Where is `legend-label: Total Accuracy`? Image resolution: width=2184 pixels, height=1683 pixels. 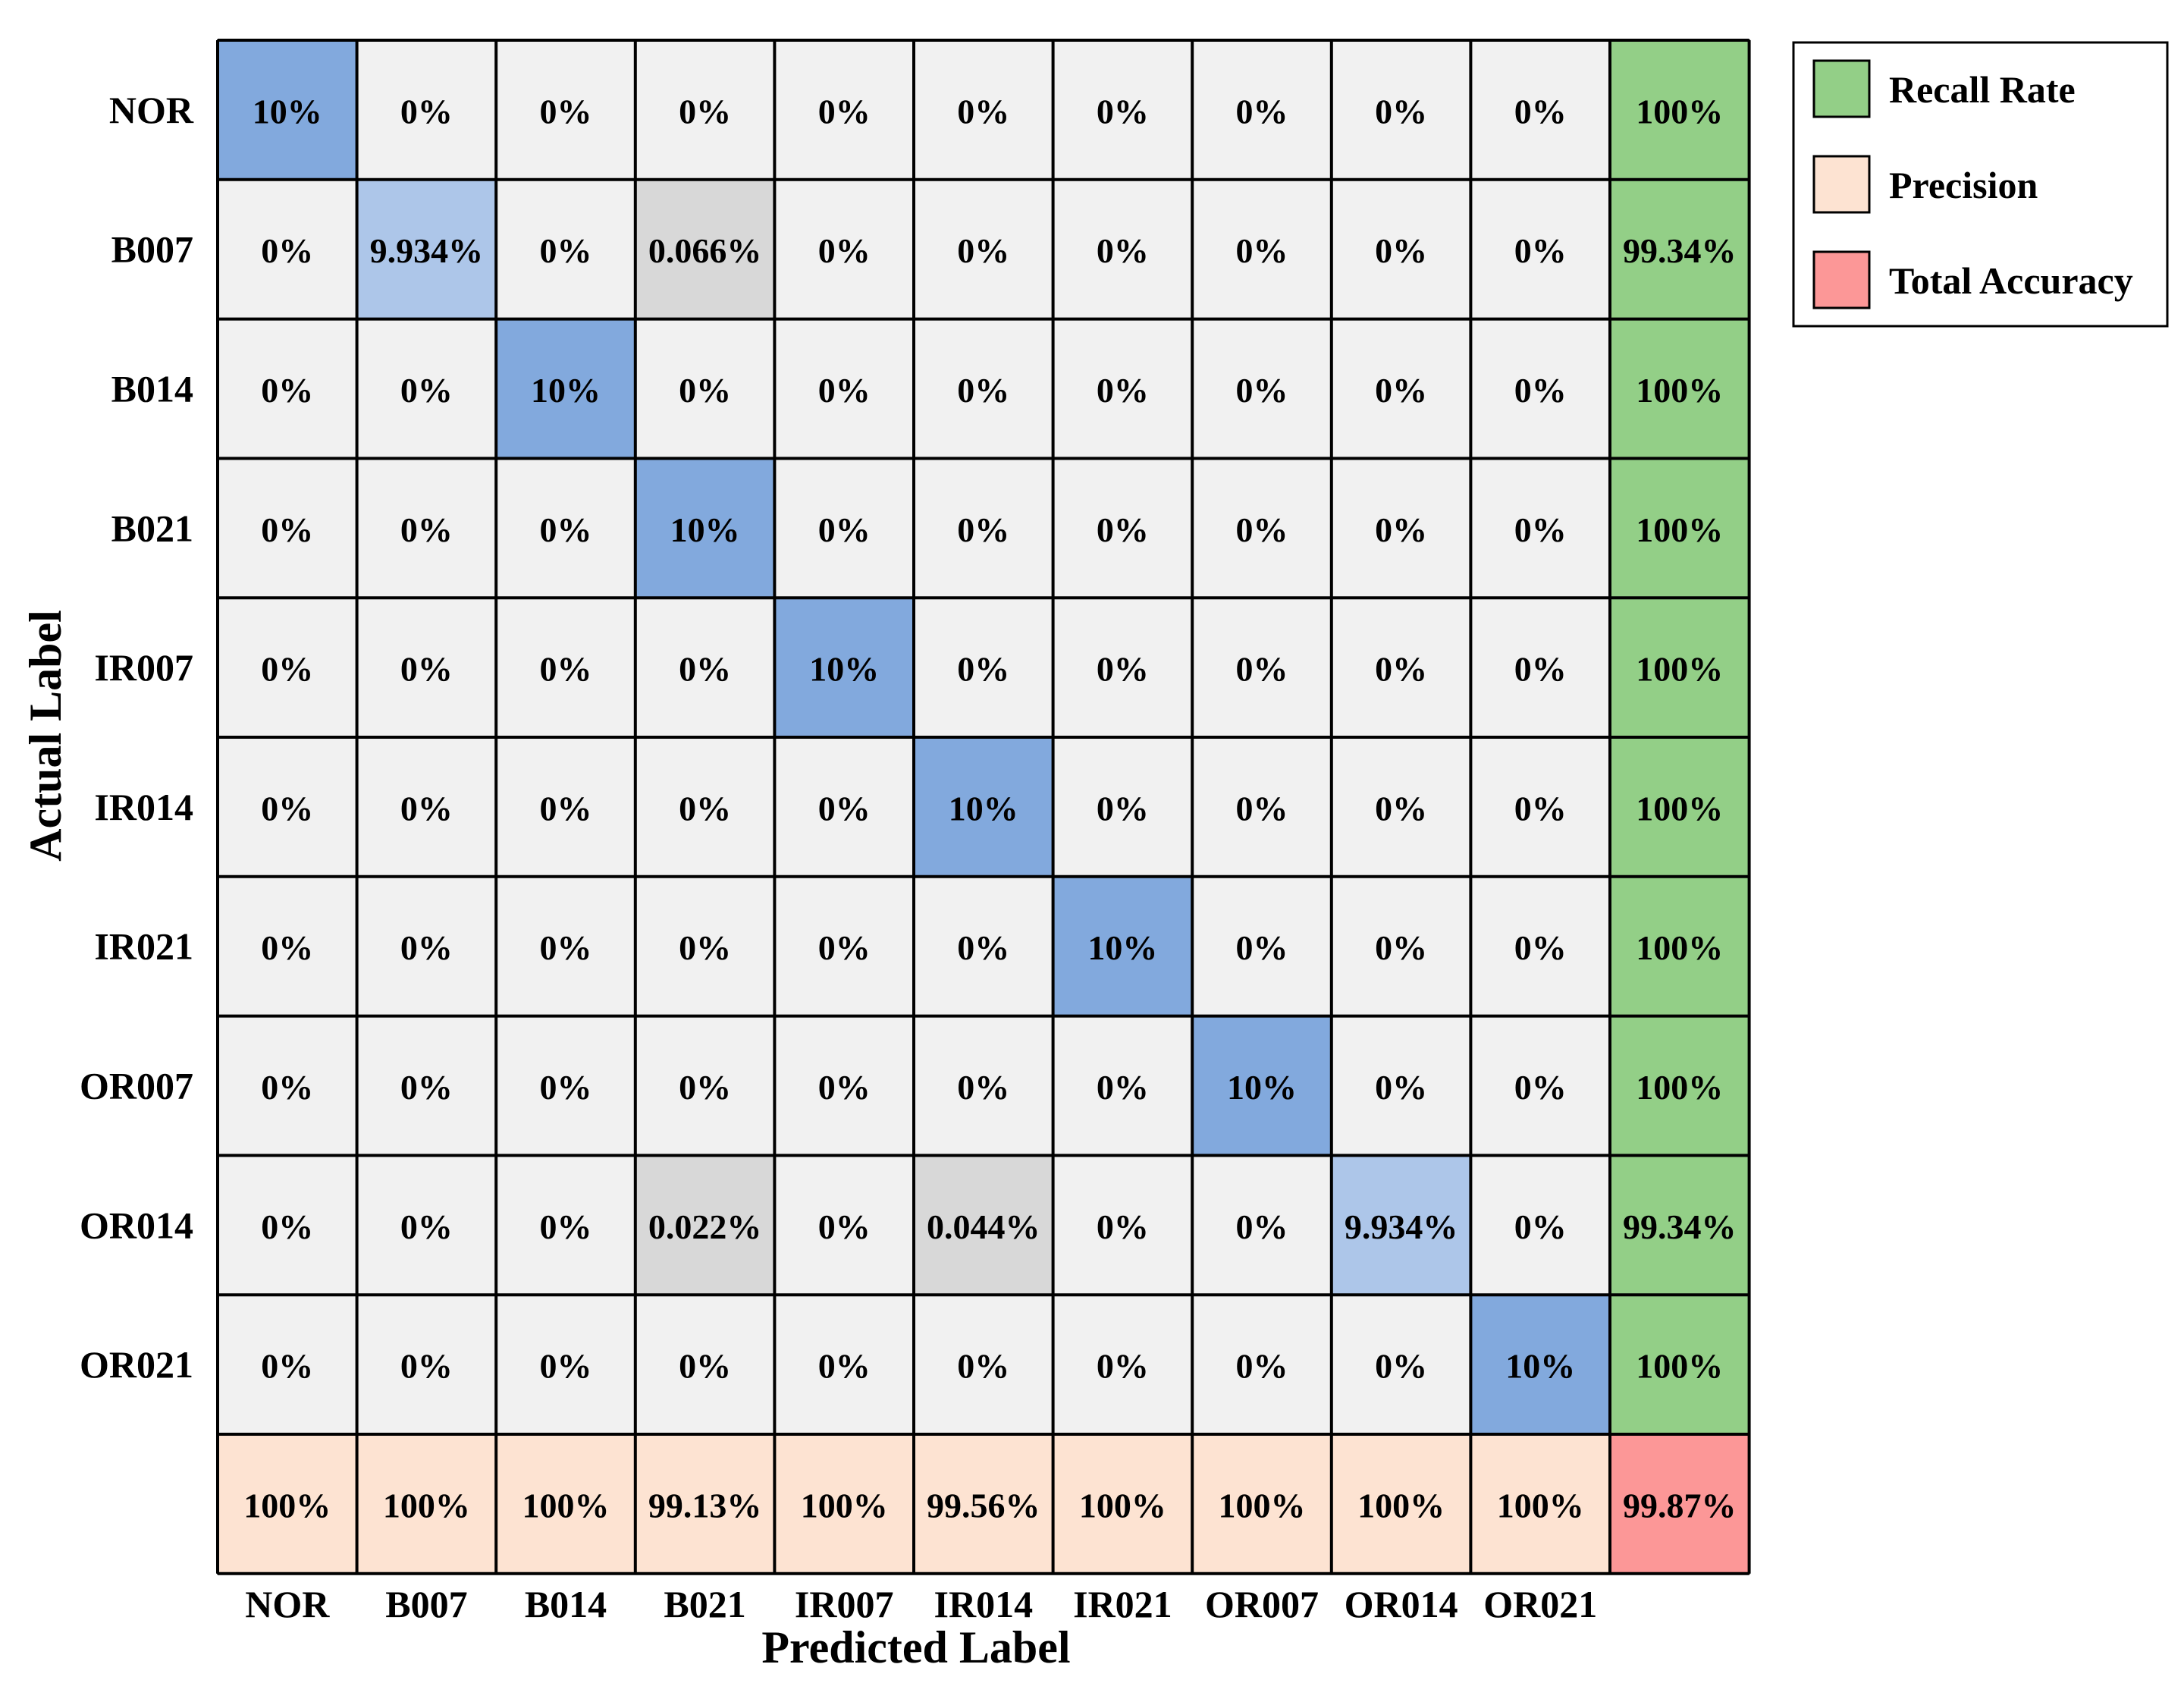 legend-label: Total Accuracy is located at coordinates (2011, 280).